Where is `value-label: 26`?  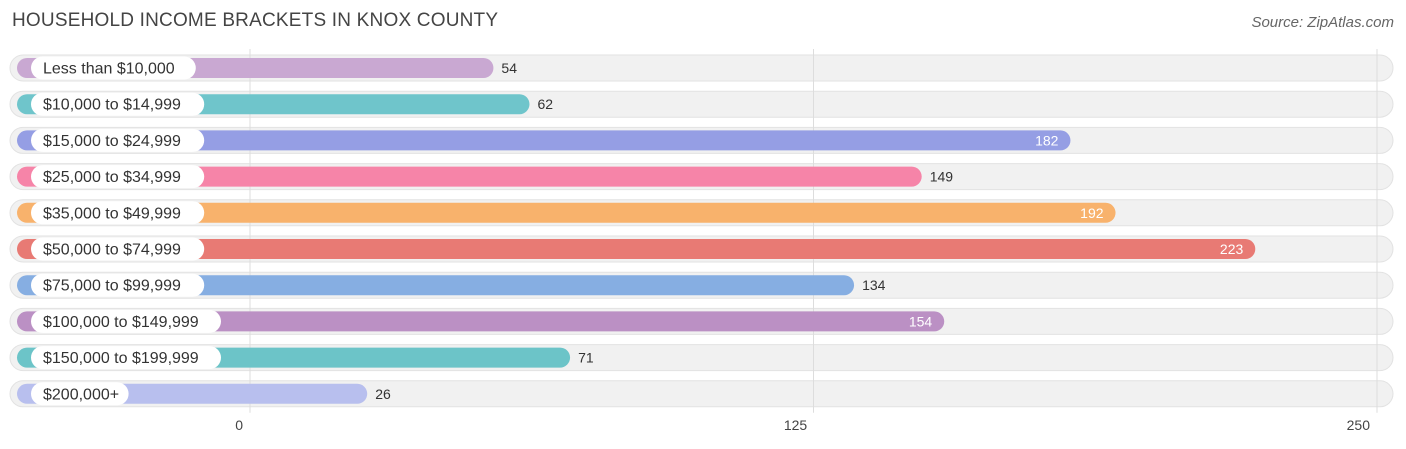 value-label: 26 is located at coordinates (383, 394).